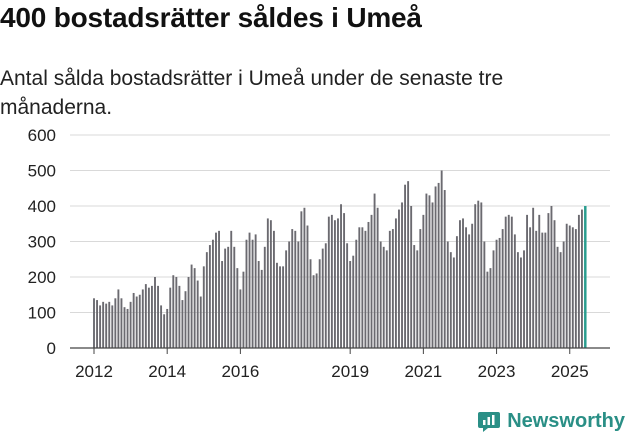  Describe the element at coordinates (211, 17) in the screenshot. I see `chart-title: 400 bostadsrätter såldes i Umeå` at that location.